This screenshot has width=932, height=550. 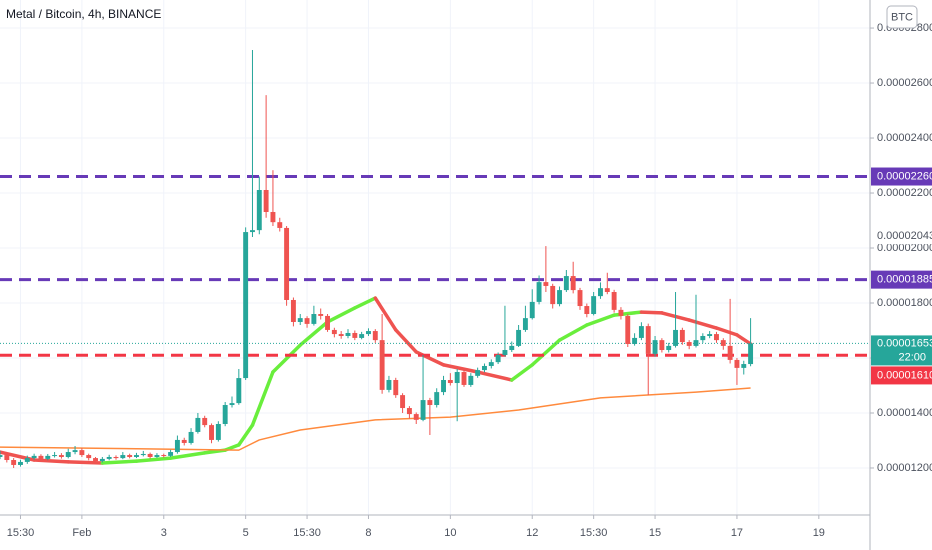 What do you see at coordinates (904, 83) in the screenshot?
I see `y-tick-label: 0.00002600` at bounding box center [904, 83].